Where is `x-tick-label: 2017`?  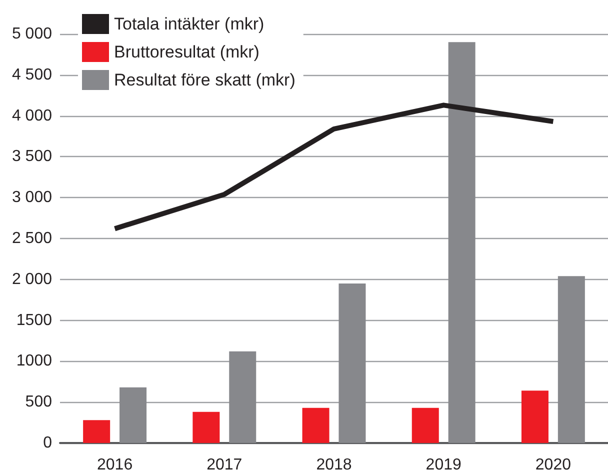
x-tick-label: 2017 is located at coordinates (224, 465).